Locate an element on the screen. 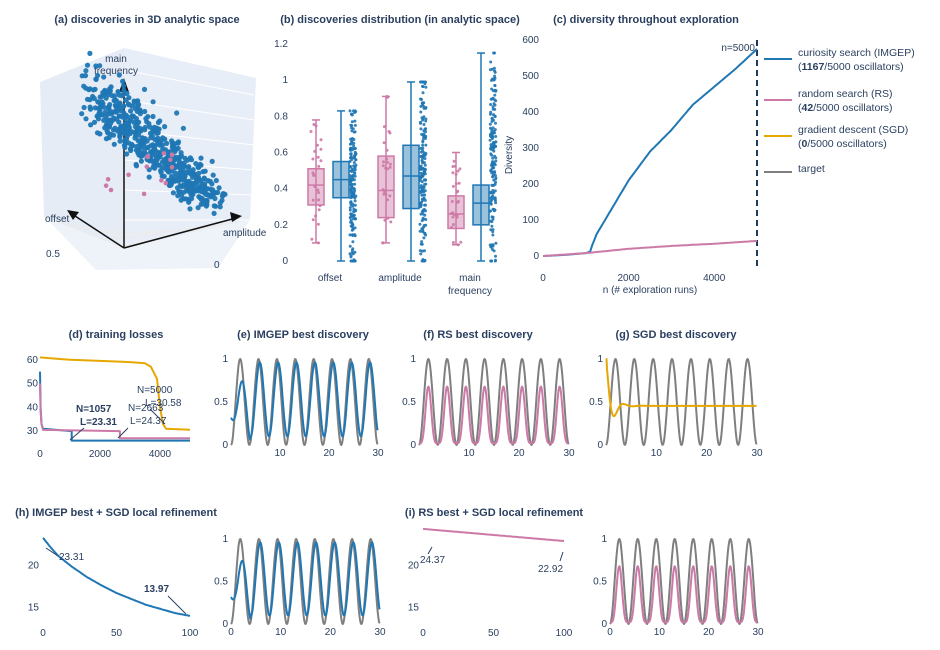 This screenshot has height=650, width=940. x-tick-label: 20 is located at coordinates (709, 632).